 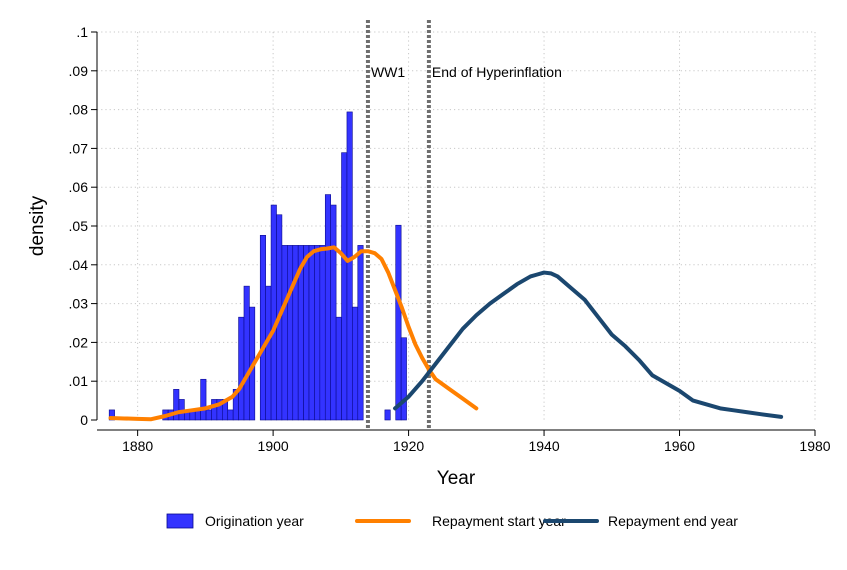 I want to click on x-tick-label: 1920, so click(x=408, y=446).